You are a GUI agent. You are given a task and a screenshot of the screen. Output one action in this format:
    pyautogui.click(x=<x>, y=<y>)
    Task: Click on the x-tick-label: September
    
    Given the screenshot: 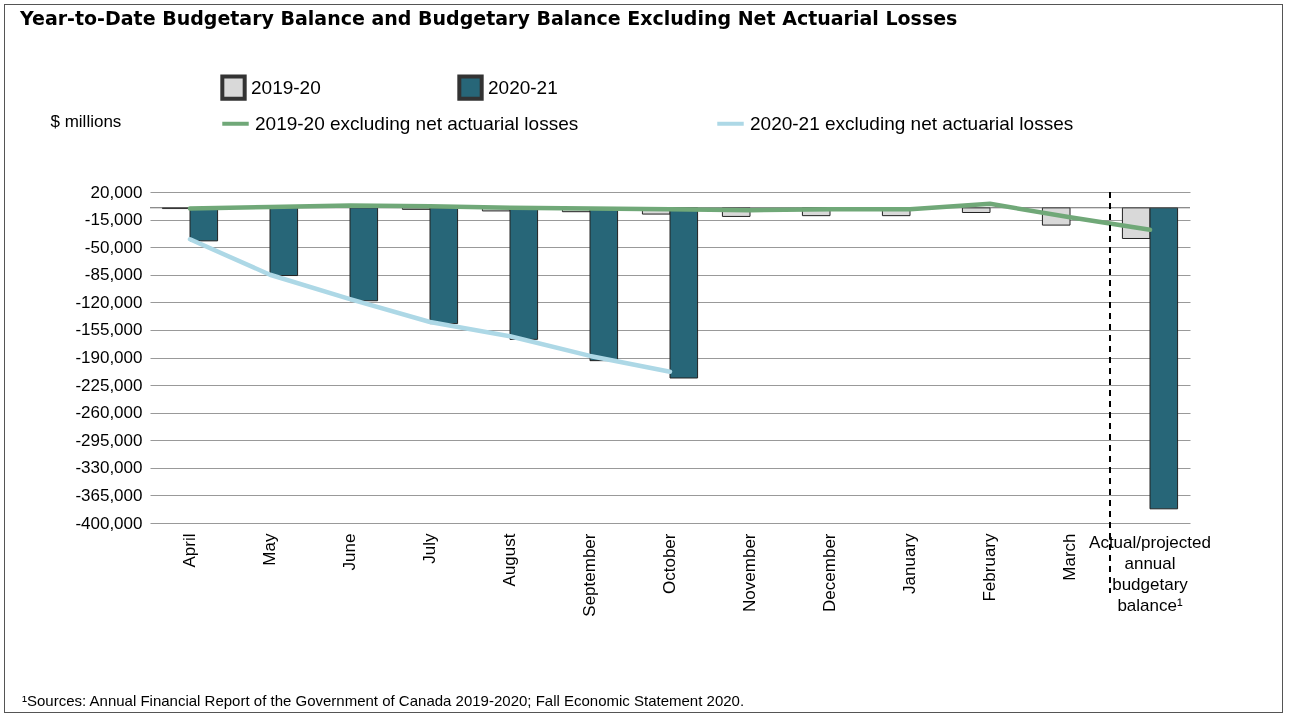 What is the action you would take?
    pyautogui.click(x=589, y=575)
    